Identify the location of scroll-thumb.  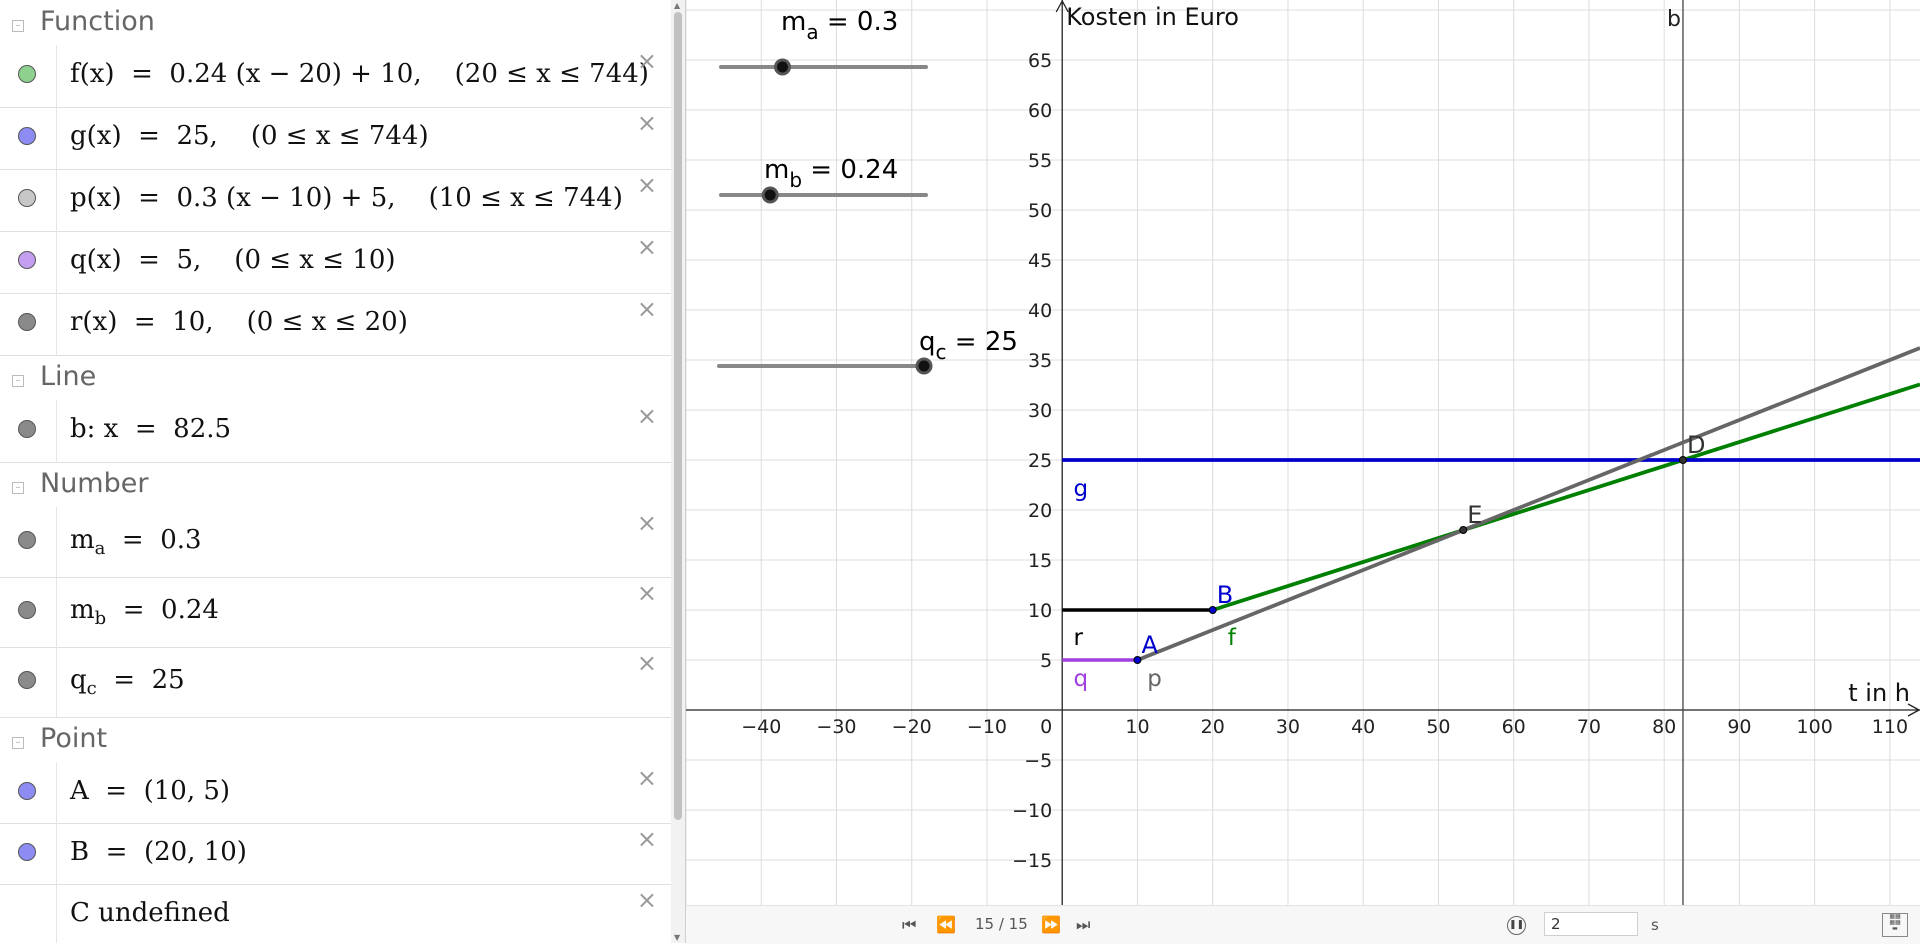
(678, 416).